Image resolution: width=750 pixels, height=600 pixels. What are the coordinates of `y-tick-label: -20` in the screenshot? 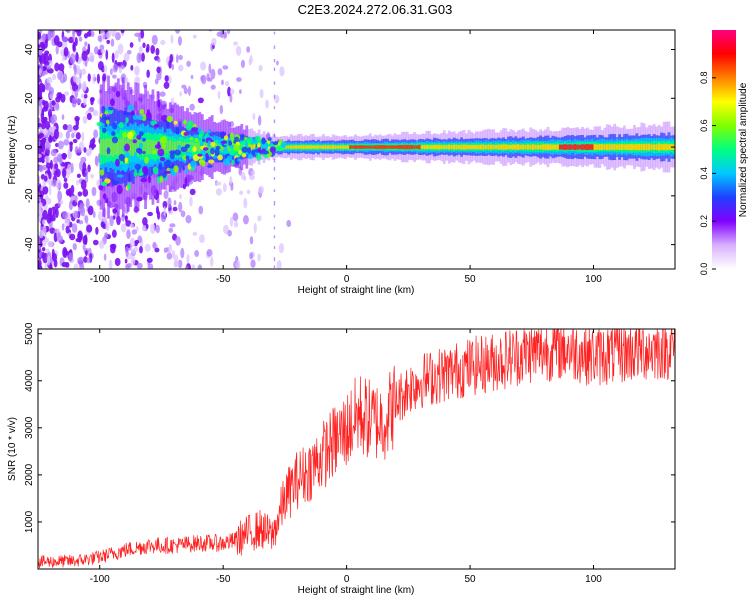 It's located at (29, 195).